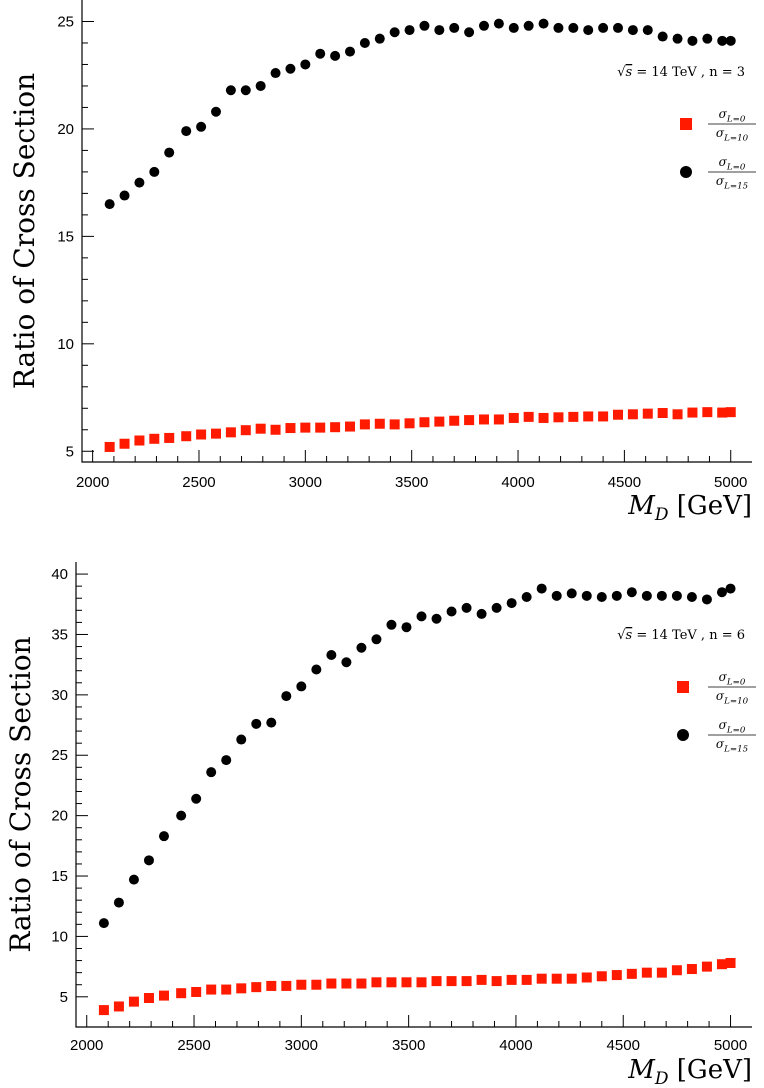 This screenshot has height=1088, width=764. I want to click on x-tick-label: 2000, so click(92, 482).